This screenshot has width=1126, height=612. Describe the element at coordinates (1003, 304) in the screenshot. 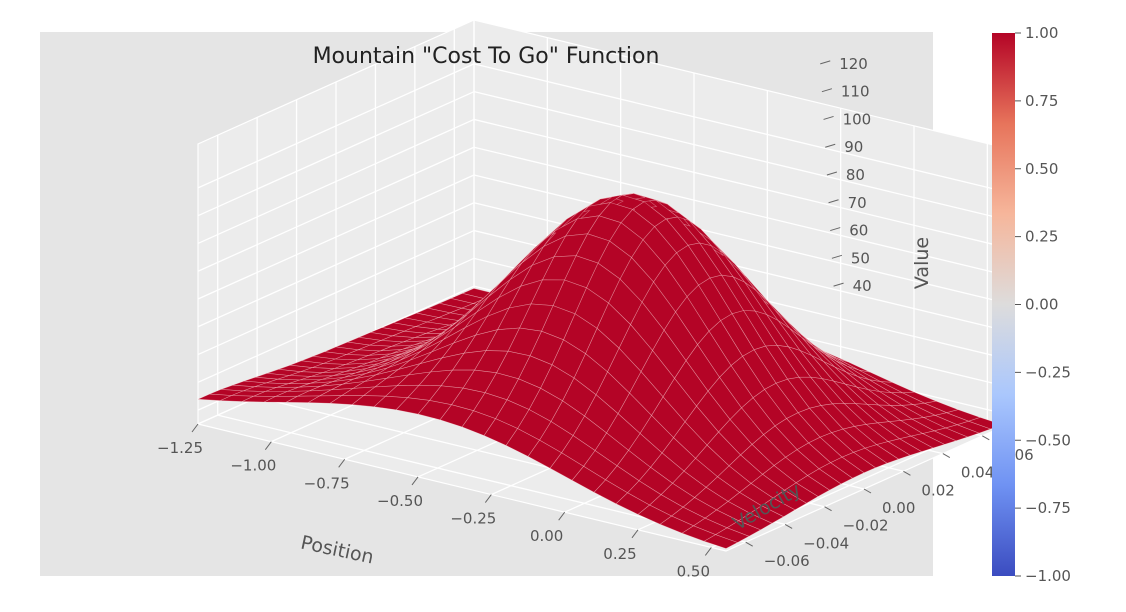

I see `colorbar` at that location.